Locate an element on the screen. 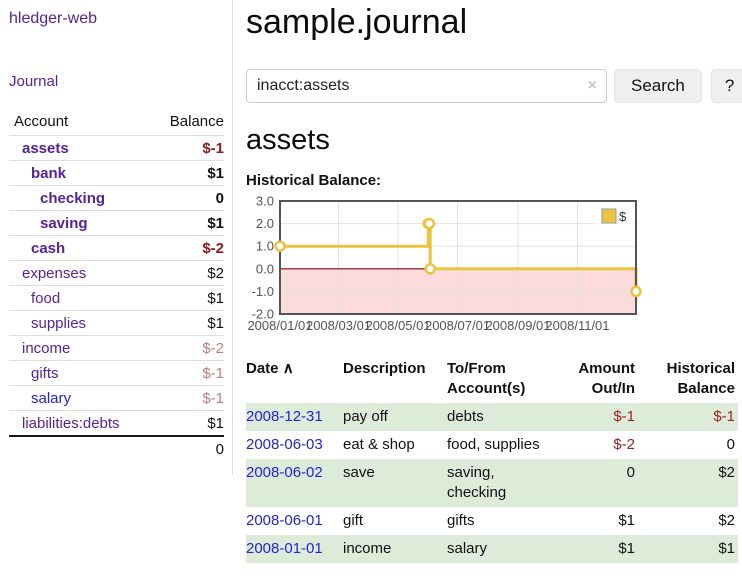 This screenshot has height=582, width=742. account-name-cell: liabilities:debts is located at coordinates (81, 423).